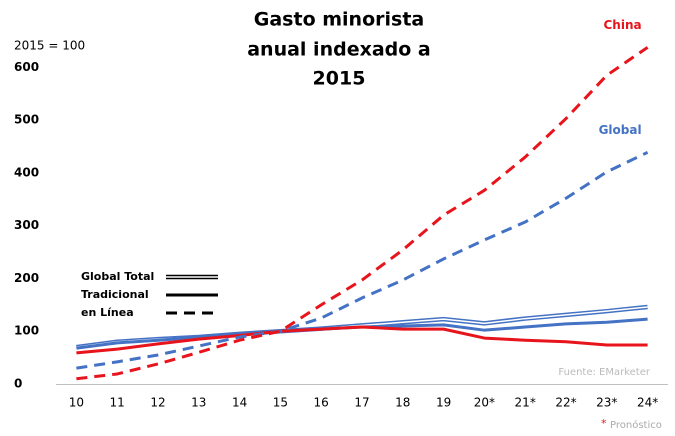 Image resolution: width=675 pixels, height=436 pixels. What do you see at coordinates (26, 120) in the screenshot?
I see `y-tick-label: 500` at bounding box center [26, 120].